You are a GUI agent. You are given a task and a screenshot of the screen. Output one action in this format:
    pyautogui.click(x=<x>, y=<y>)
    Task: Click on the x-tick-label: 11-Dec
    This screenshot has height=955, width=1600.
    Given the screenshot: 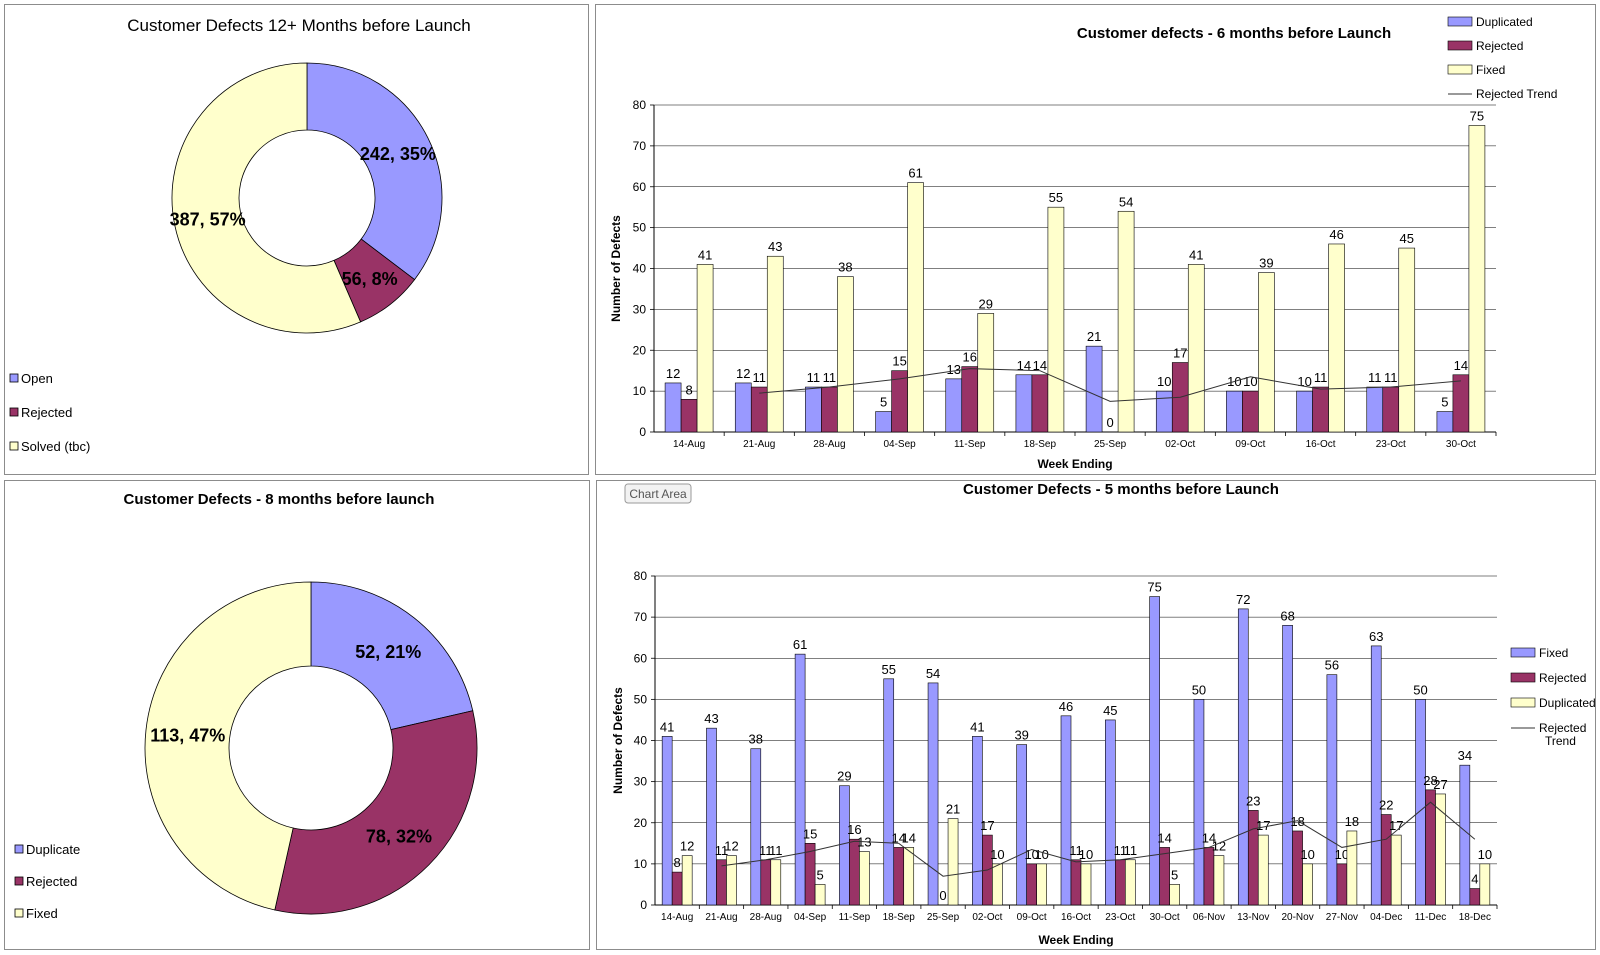 What is the action you would take?
    pyautogui.click(x=1431, y=917)
    